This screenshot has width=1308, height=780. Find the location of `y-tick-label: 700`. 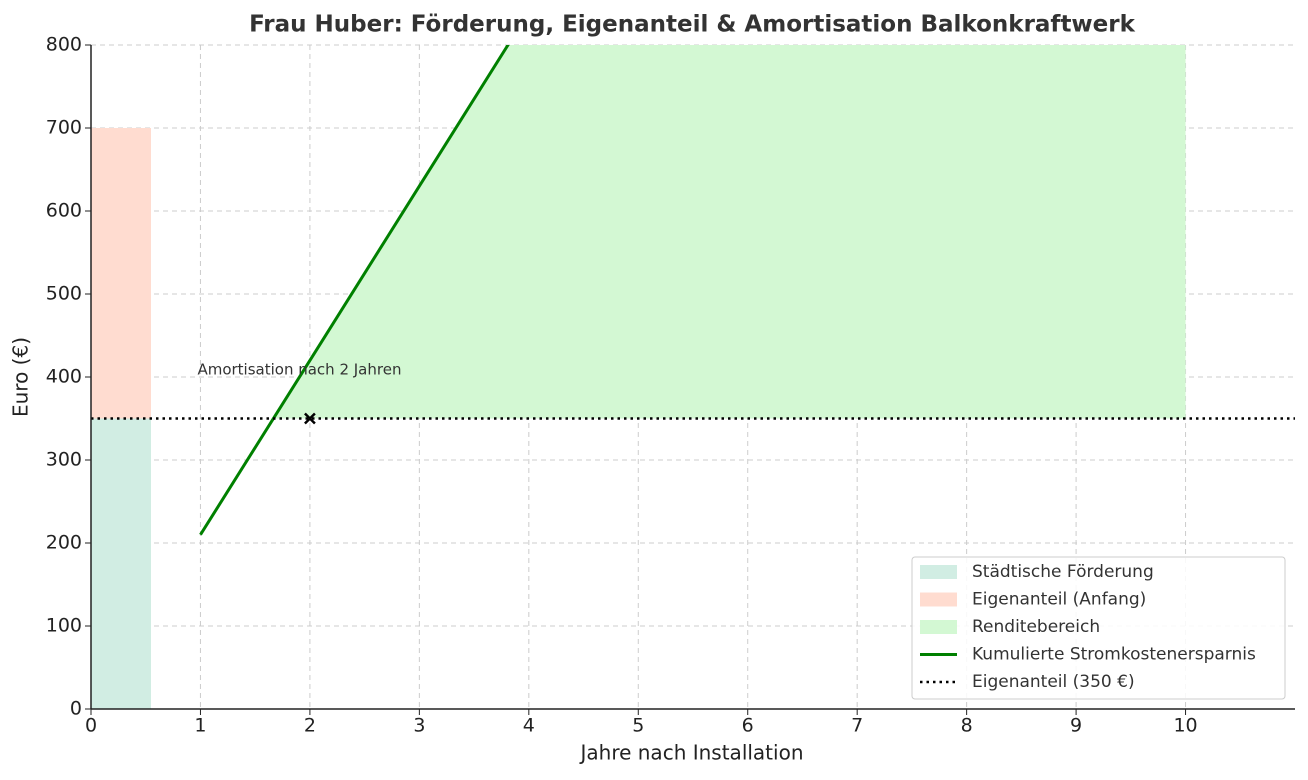

y-tick-label: 700 is located at coordinates (64, 128).